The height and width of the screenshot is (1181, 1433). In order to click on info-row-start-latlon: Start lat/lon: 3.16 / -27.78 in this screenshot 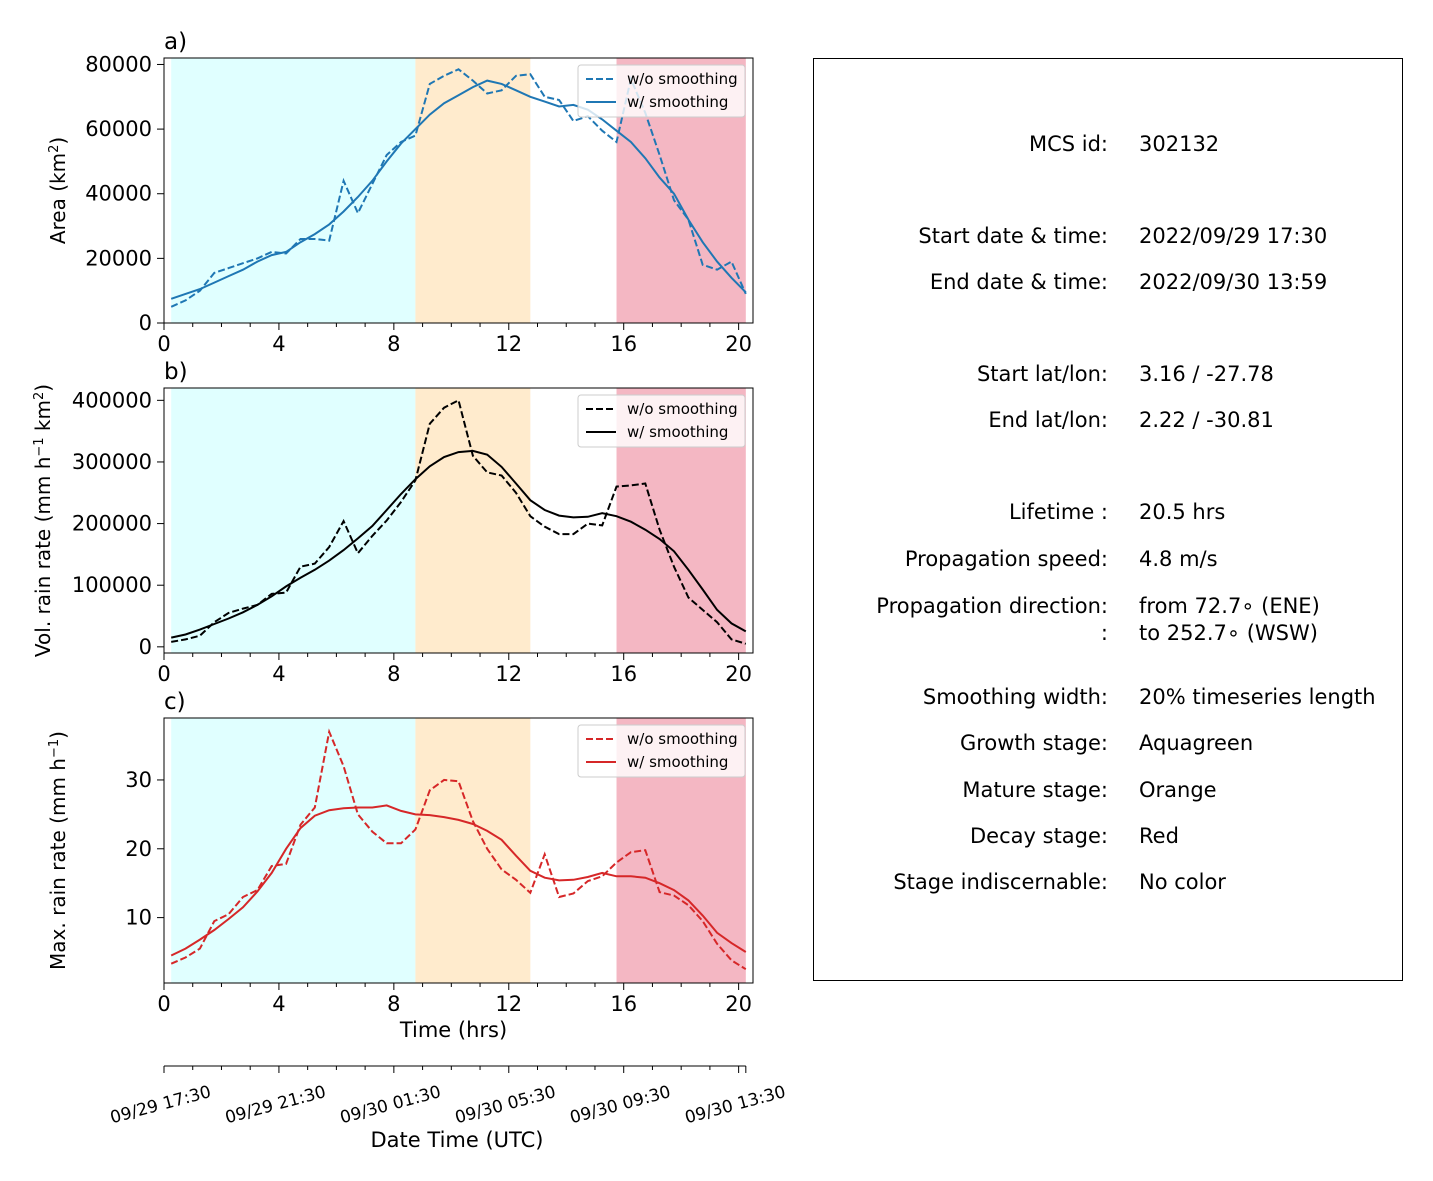, I will do `click(1109, 377)`.